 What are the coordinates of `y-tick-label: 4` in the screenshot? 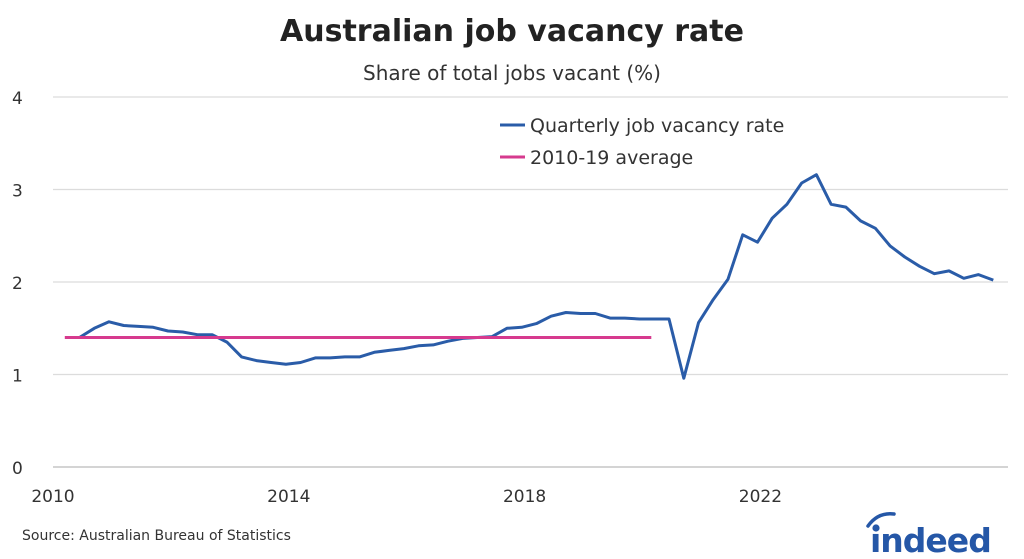 It's located at (17, 99).